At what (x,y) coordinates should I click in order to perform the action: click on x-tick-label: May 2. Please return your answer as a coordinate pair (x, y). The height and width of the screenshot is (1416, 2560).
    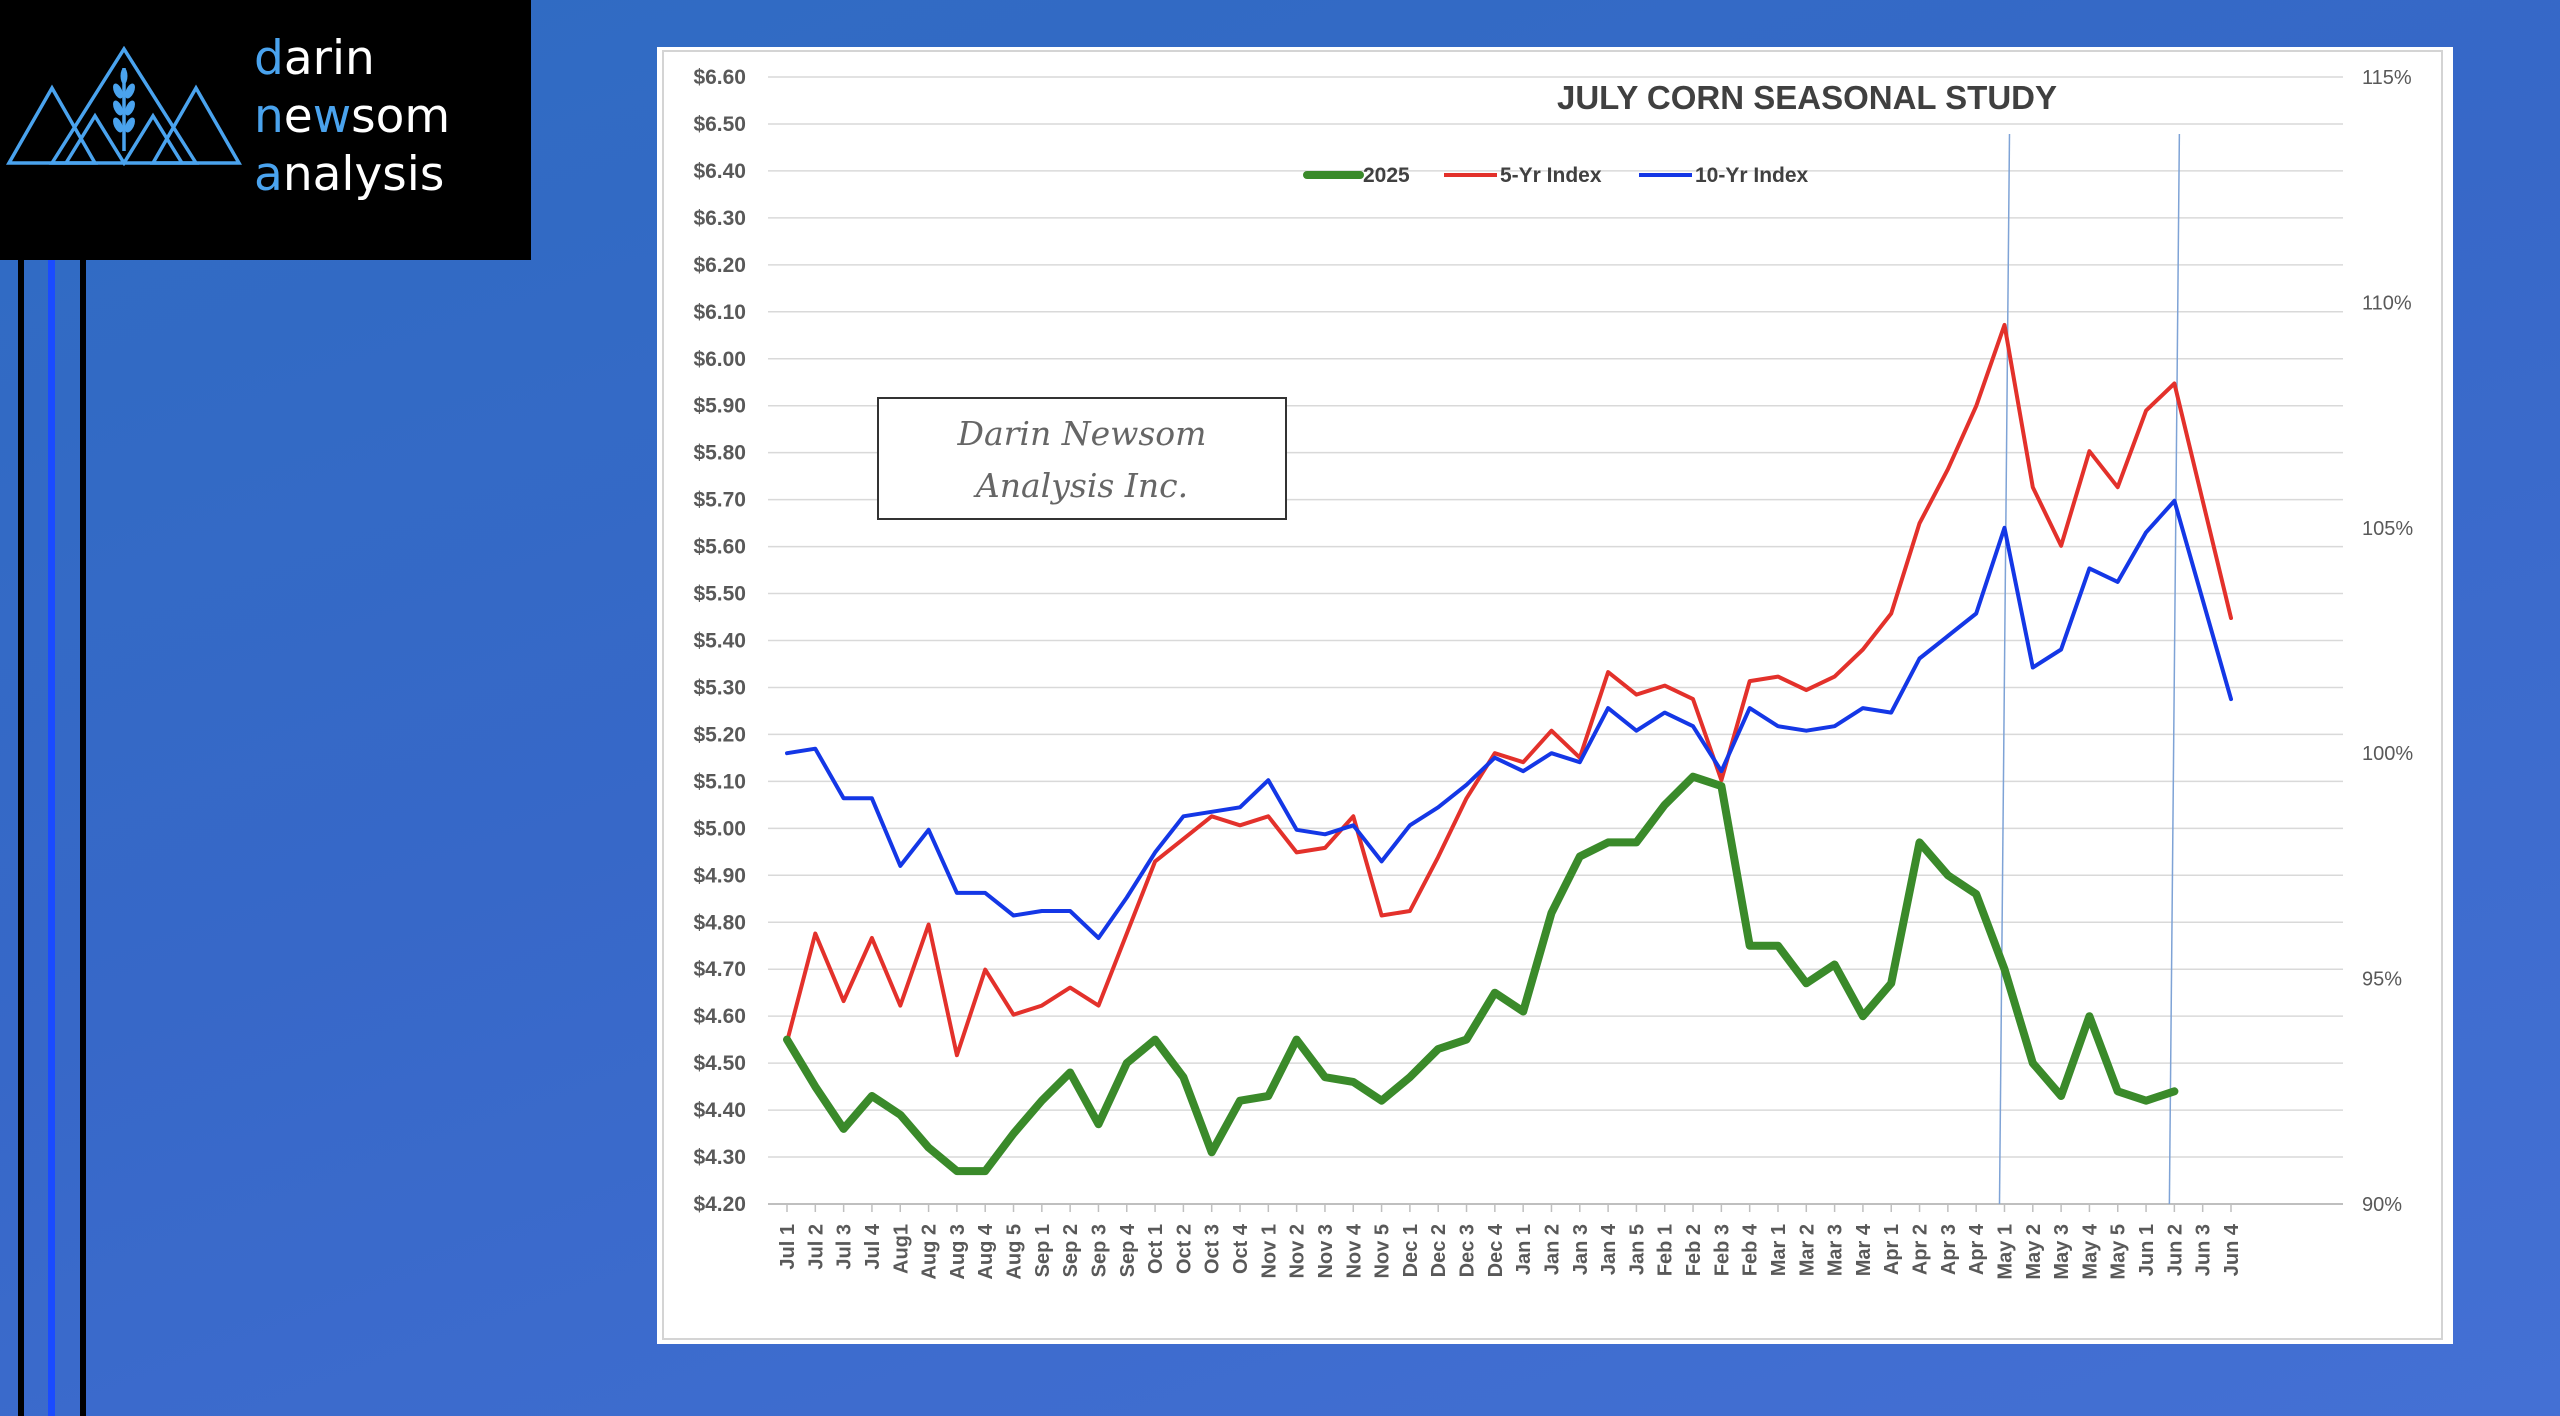
    Looking at the image, I should click on (2034, 1252).